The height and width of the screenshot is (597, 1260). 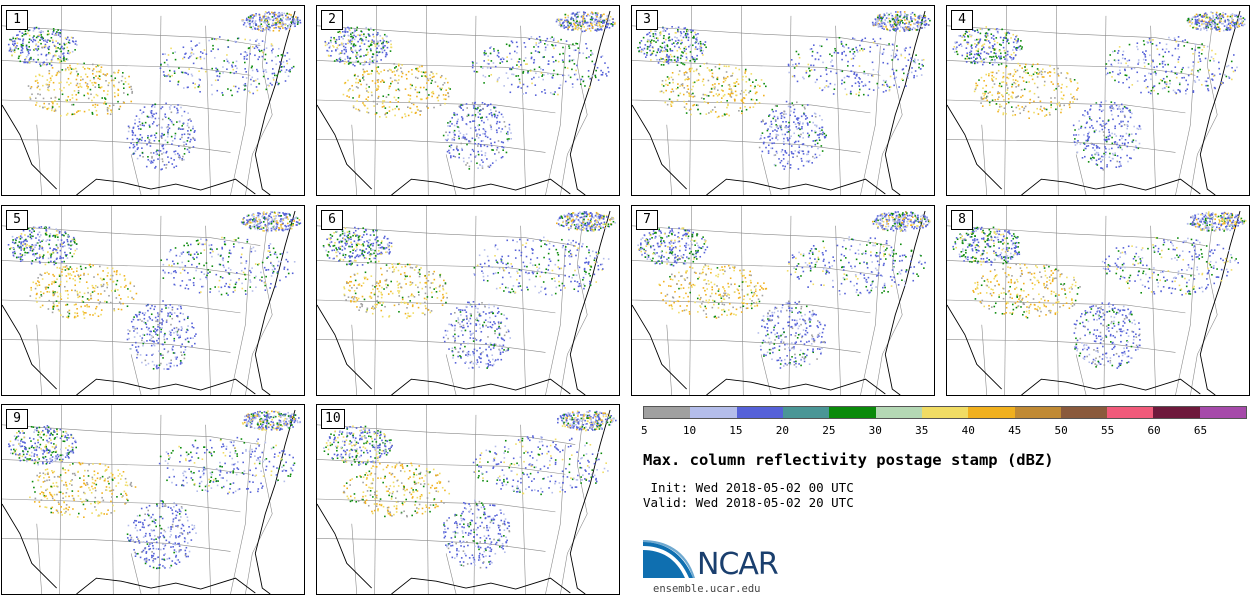 What do you see at coordinates (922, 430) in the screenshot?
I see `colorbar-tick-label: 35` at bounding box center [922, 430].